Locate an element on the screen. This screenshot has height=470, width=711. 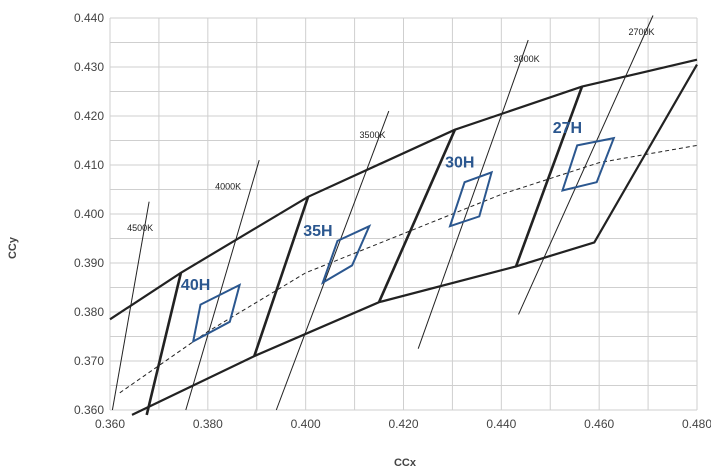
y-tick-label: 0.420 is located at coordinates (89, 116).